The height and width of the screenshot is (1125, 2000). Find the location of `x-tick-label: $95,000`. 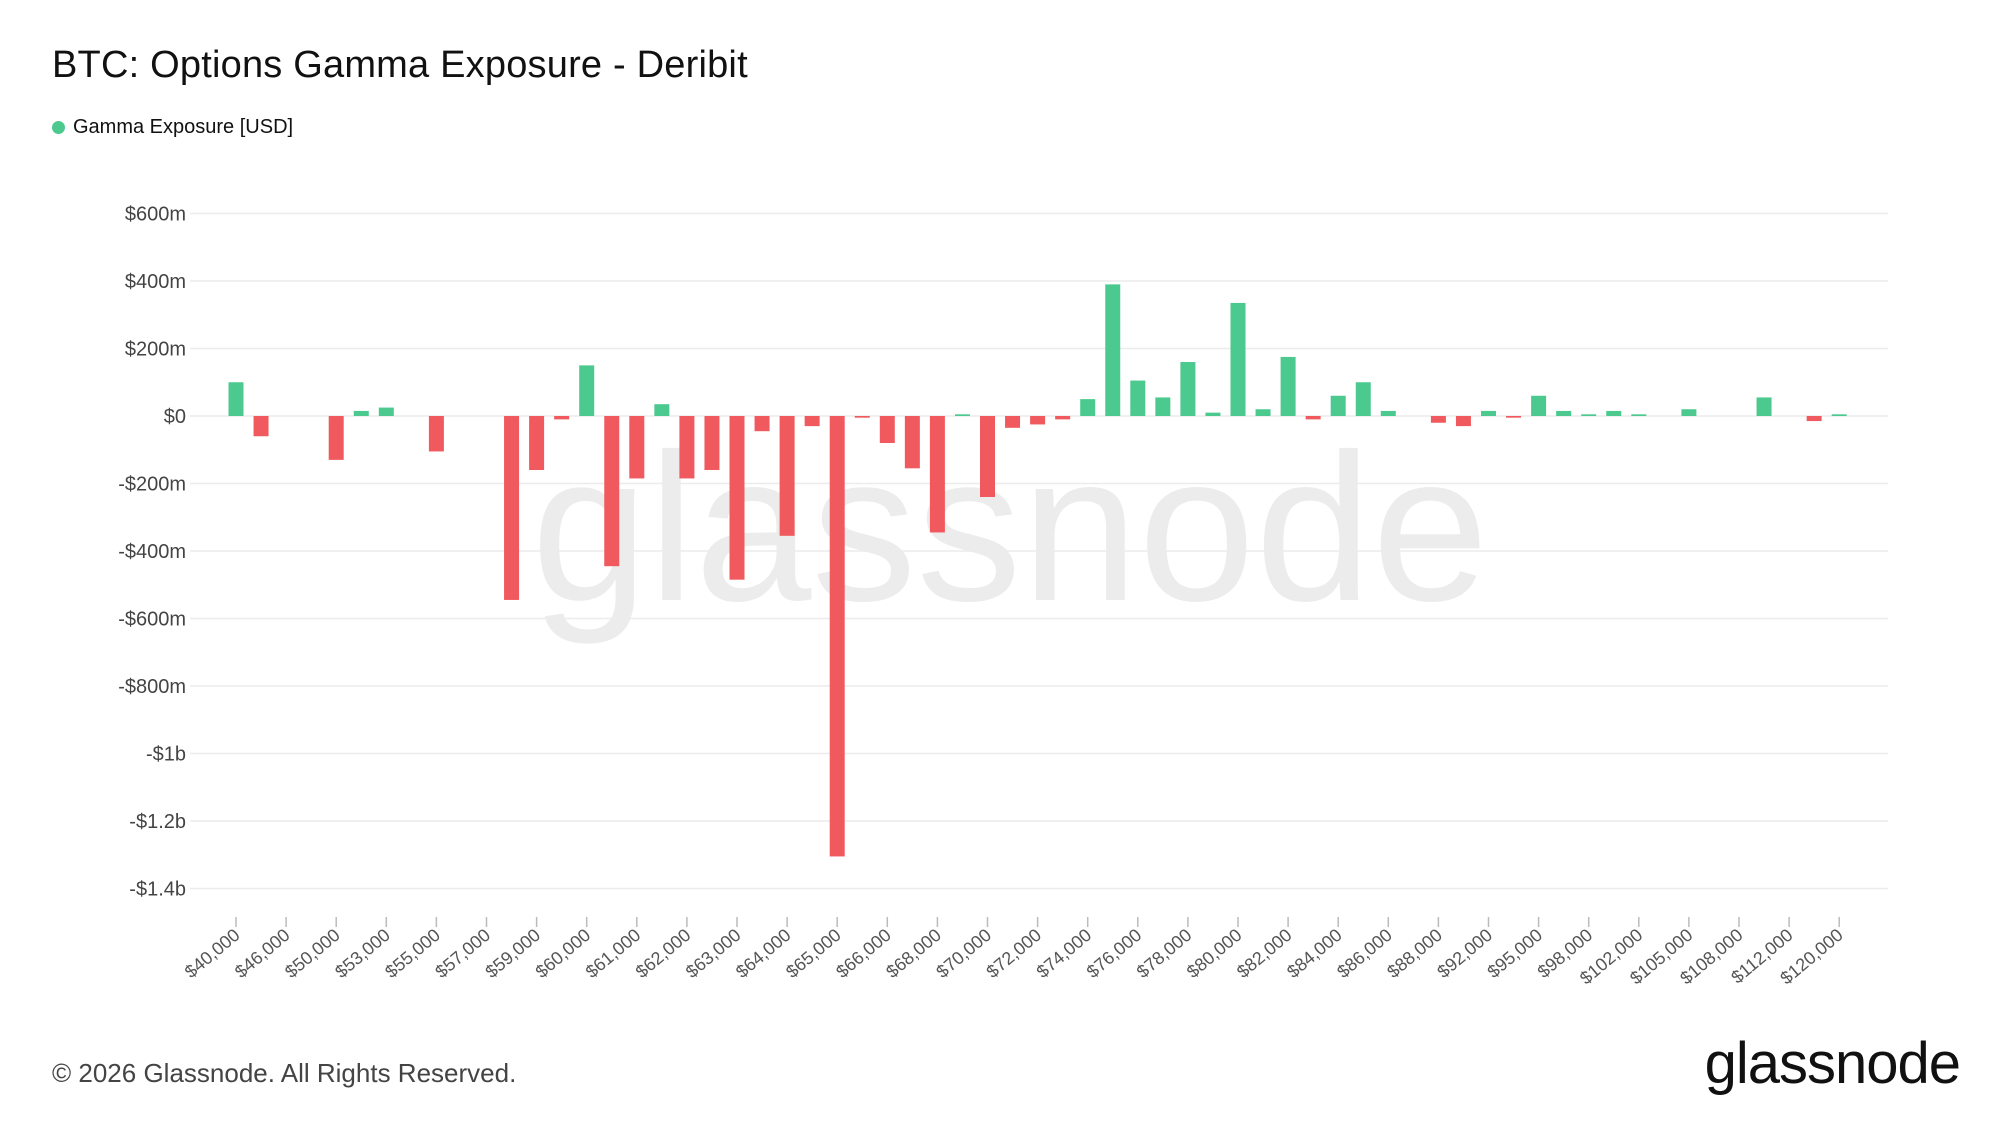

x-tick-label: $95,000 is located at coordinates (1514, 953).